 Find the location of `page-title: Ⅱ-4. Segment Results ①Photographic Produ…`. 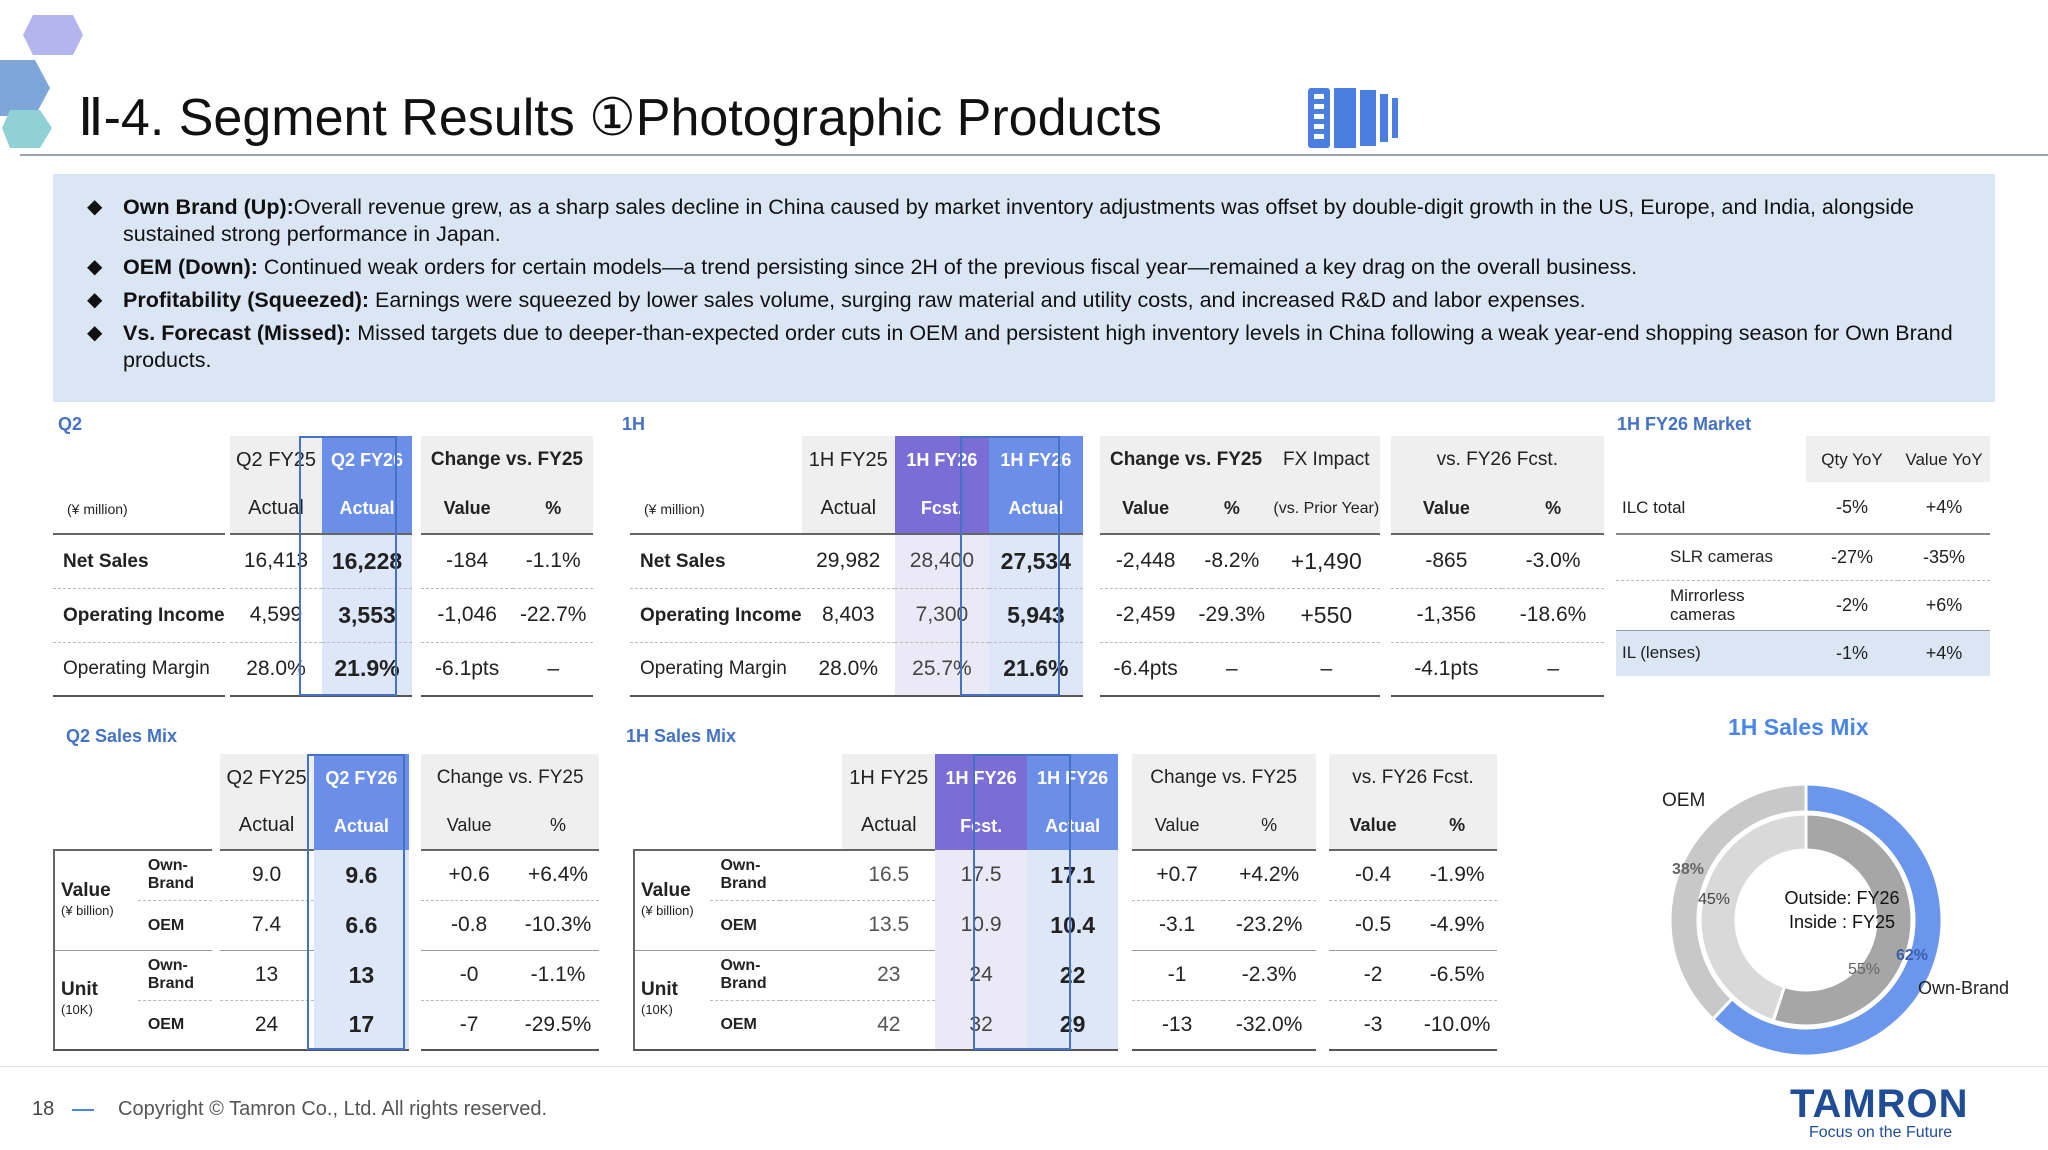

page-title: Ⅱ-4. Segment Results ①Photographic Produ… is located at coordinates (620, 118).